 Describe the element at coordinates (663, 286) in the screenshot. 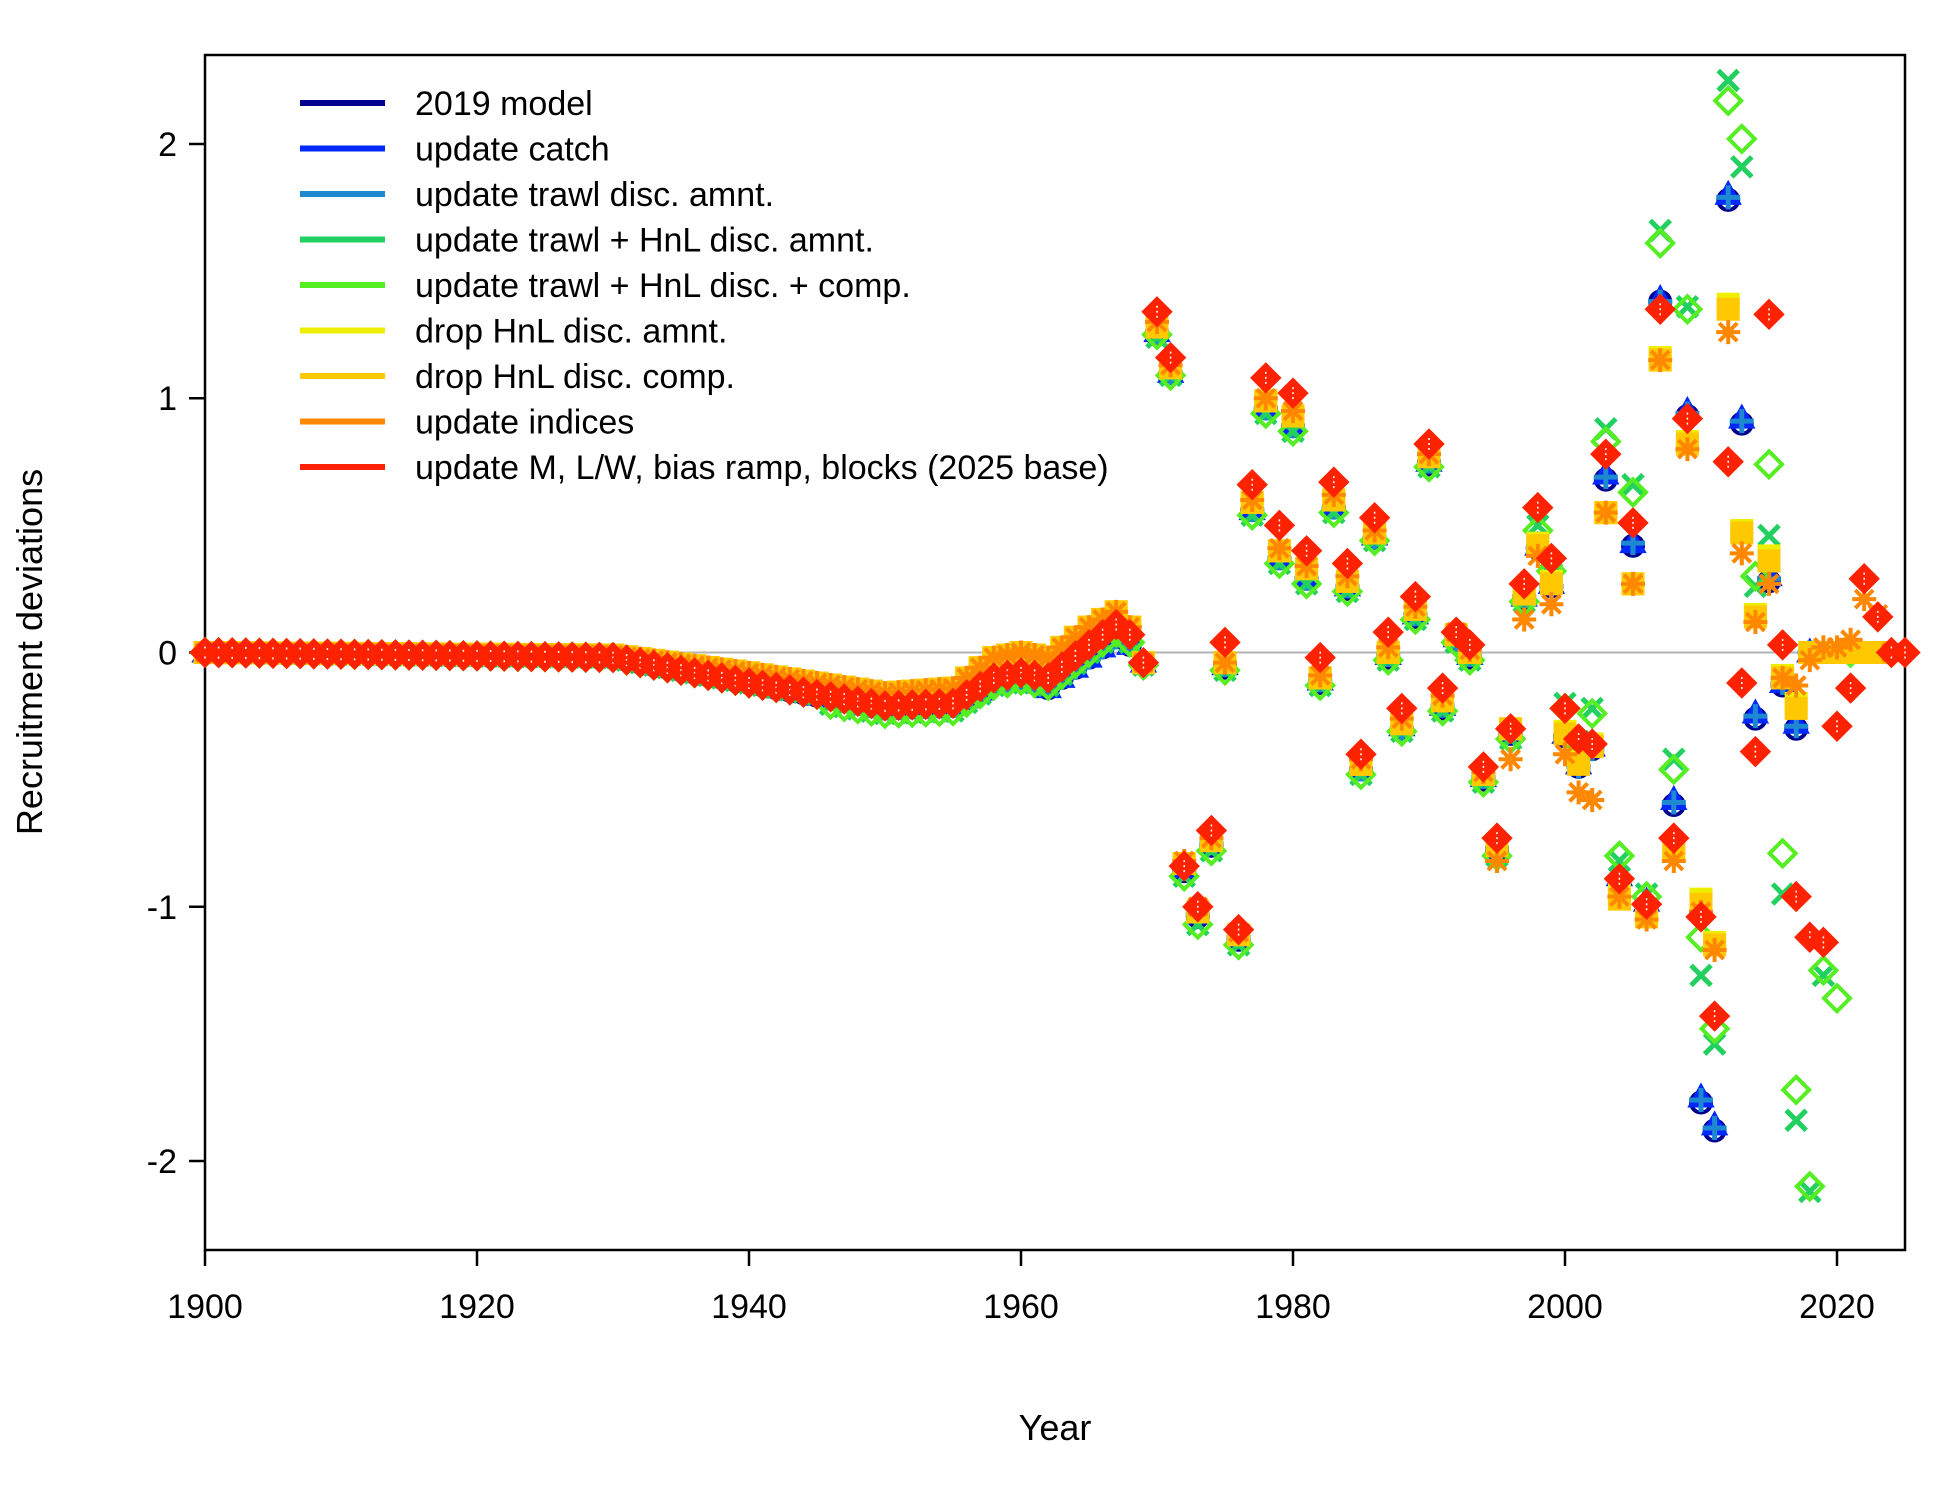

I see `legend-label: update trawl + HnL disc. + comp.` at that location.